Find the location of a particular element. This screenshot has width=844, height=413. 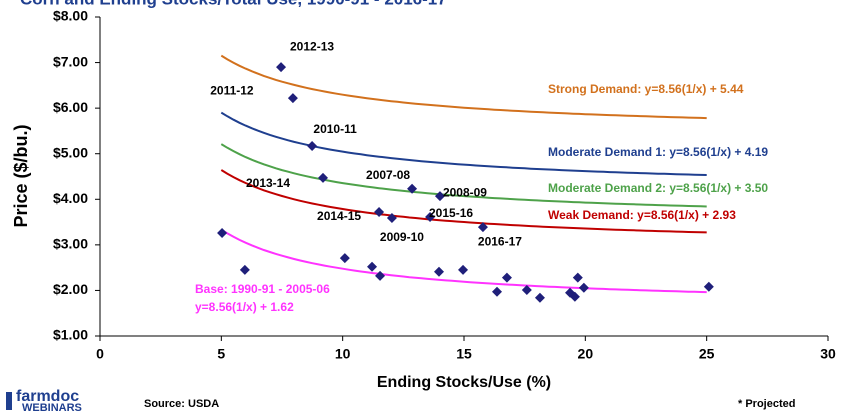

logo-text: farmdoc is located at coordinates (47, 396).